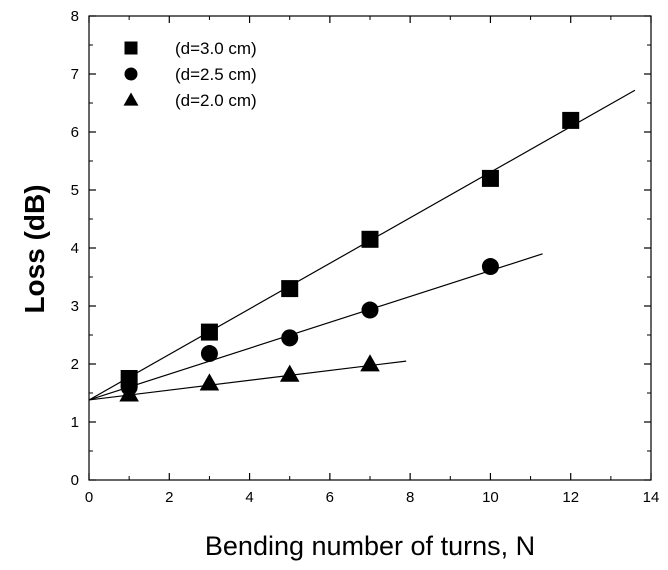 The width and height of the screenshot is (668, 570). Describe the element at coordinates (75, 74) in the screenshot. I see `y-tick-label: 7` at that location.